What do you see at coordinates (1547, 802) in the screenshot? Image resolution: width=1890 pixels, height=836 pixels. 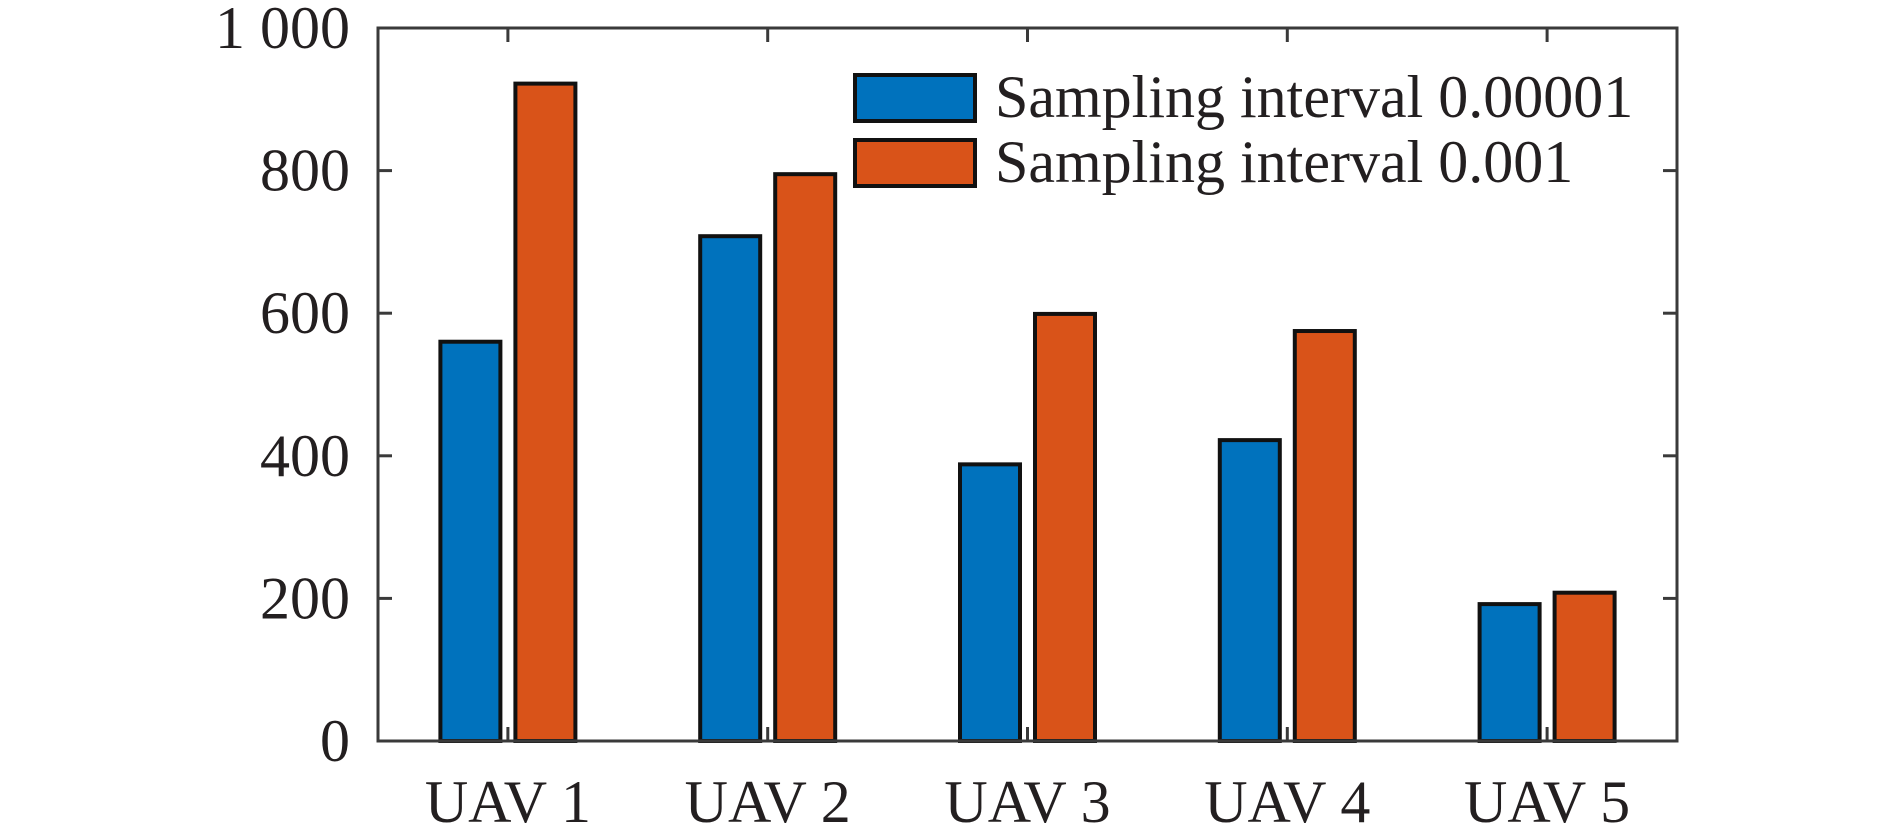 I see `x-tick-label: UAV 5` at bounding box center [1547, 802].